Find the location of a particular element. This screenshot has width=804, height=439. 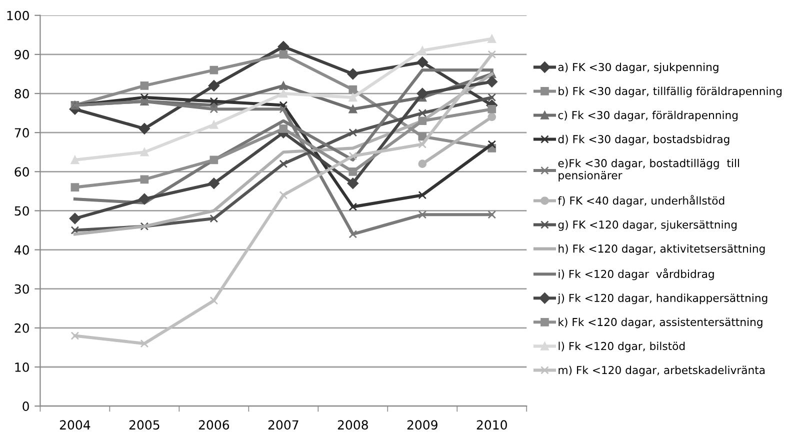

y-tick-label: 20 is located at coordinates (21, 328).